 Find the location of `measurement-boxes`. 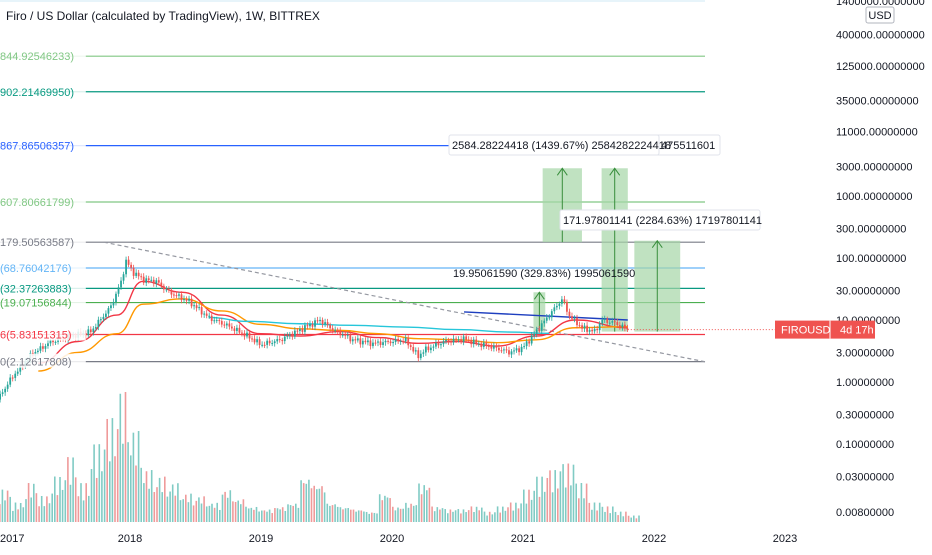

measurement-boxes is located at coordinates (607, 249).